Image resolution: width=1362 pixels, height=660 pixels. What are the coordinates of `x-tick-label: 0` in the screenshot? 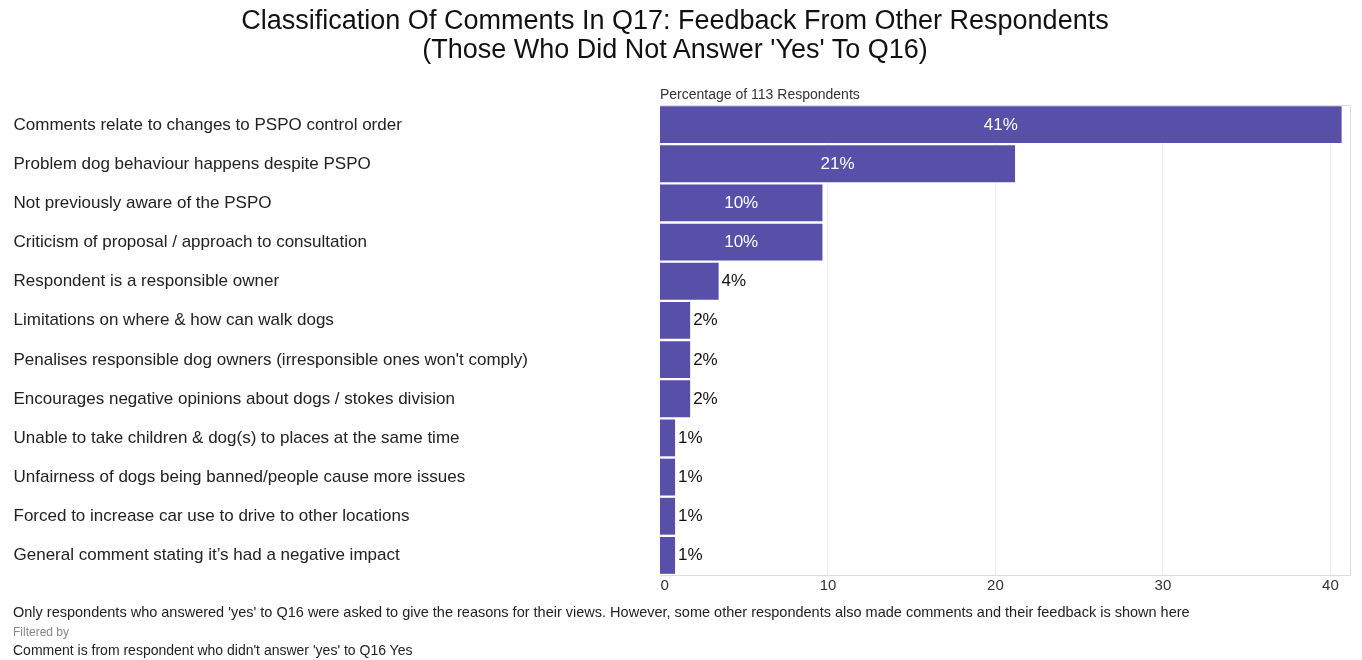 It's located at (664, 584).